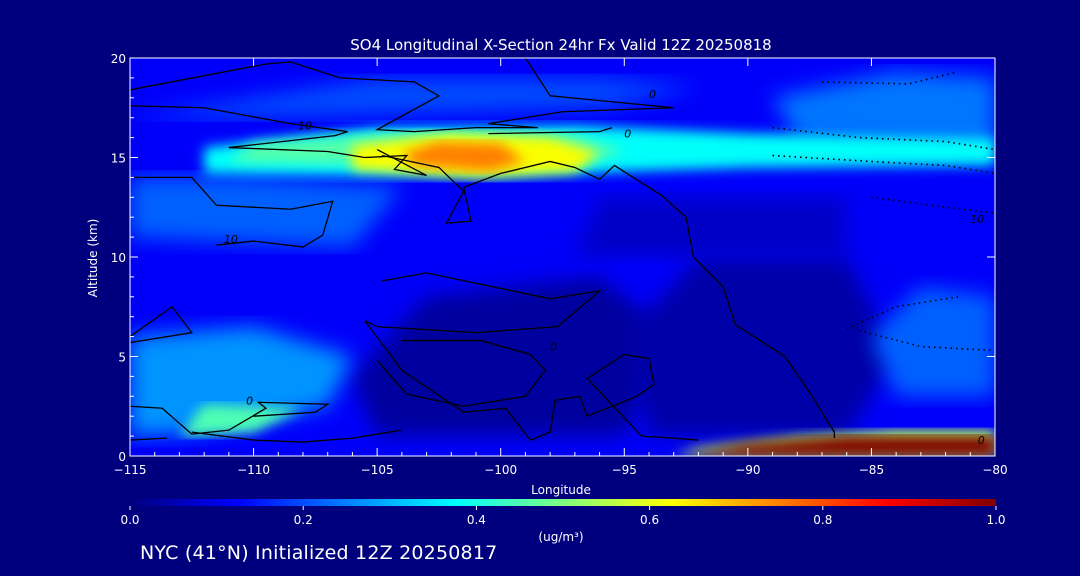 The height and width of the screenshot is (576, 1080). What do you see at coordinates (232, 212) in the screenshot?
I see `contour-10-west` at bounding box center [232, 212].